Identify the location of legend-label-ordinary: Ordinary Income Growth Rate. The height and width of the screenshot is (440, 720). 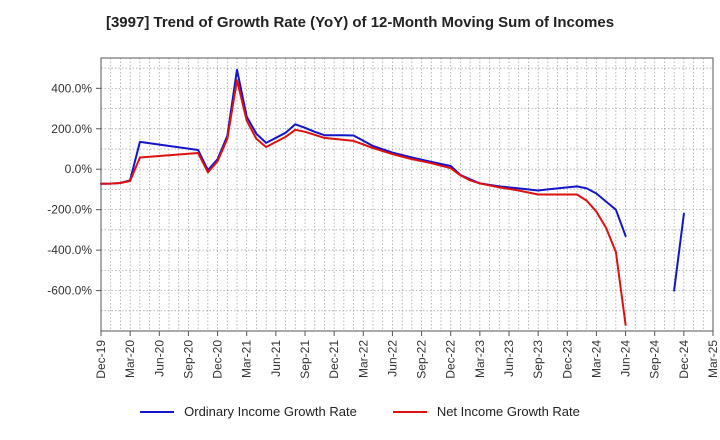
(270, 411).